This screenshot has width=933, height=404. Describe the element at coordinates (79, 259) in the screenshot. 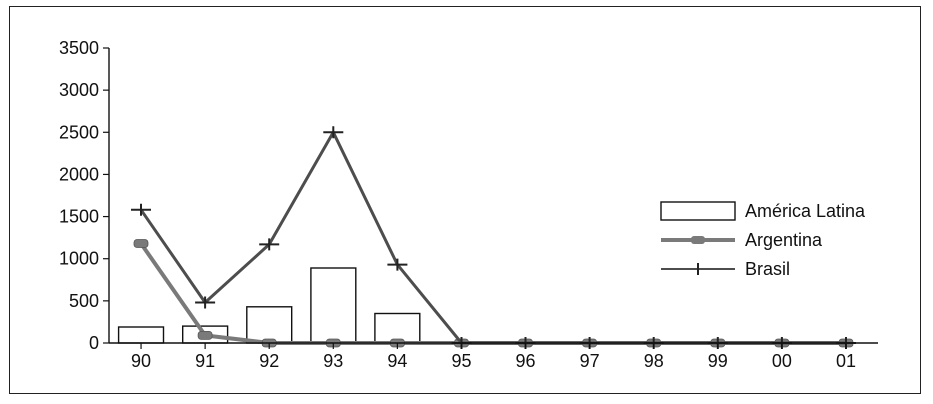

I see `y-tick-label: 1000` at that location.